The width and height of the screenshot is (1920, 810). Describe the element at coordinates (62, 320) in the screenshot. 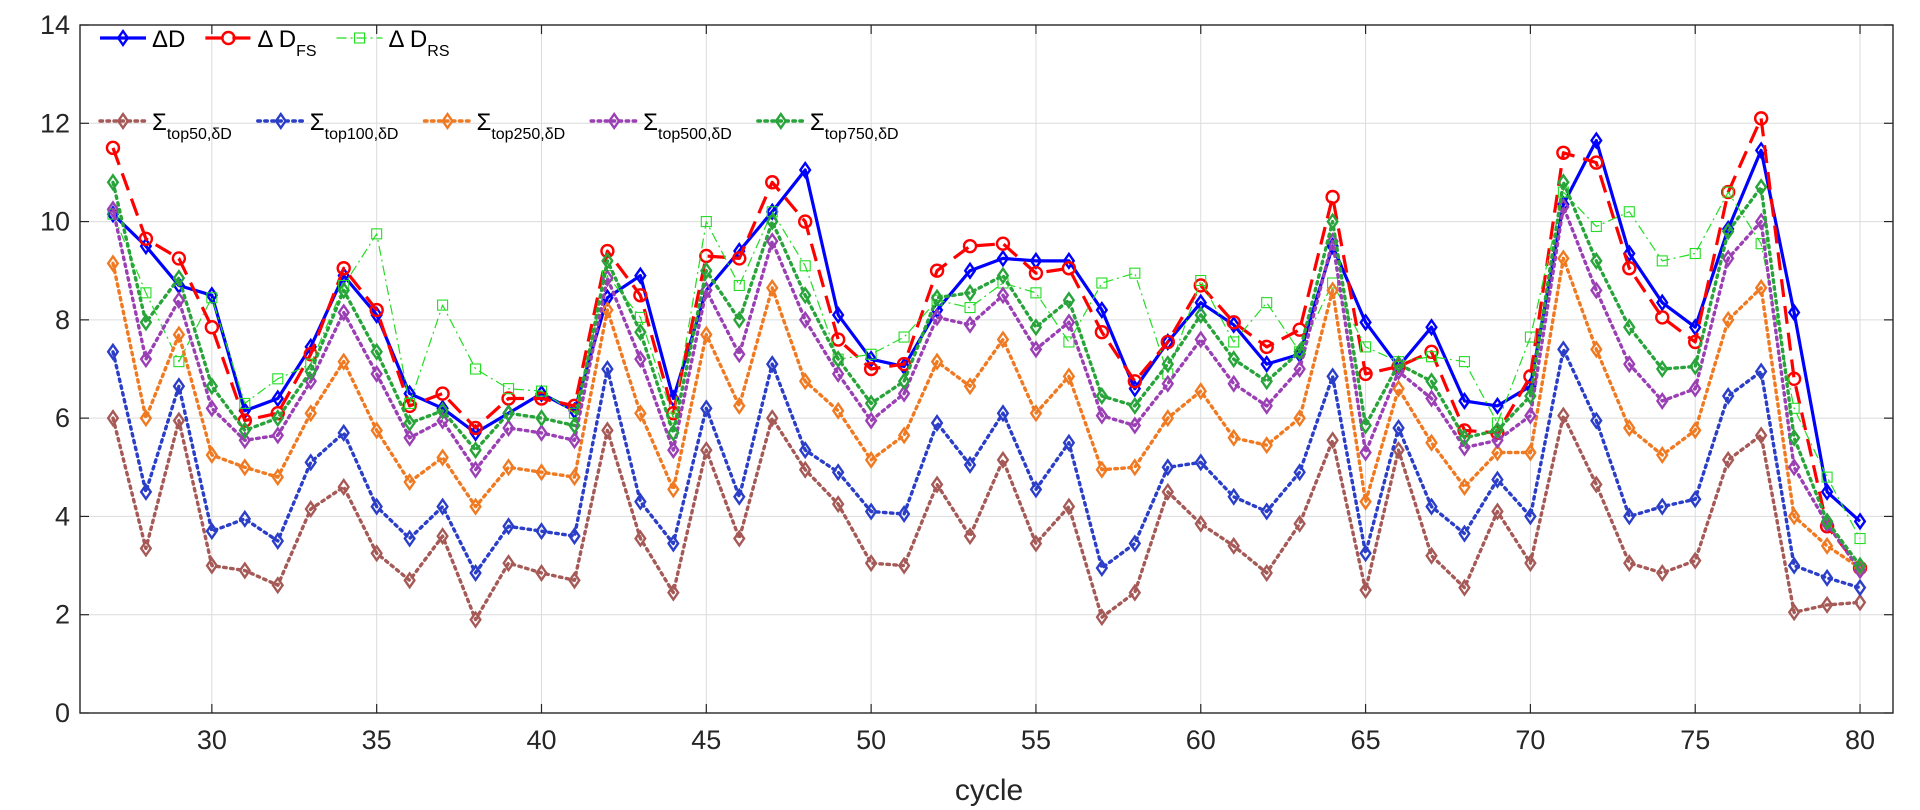

I see `y-tick-label: 8` at that location.